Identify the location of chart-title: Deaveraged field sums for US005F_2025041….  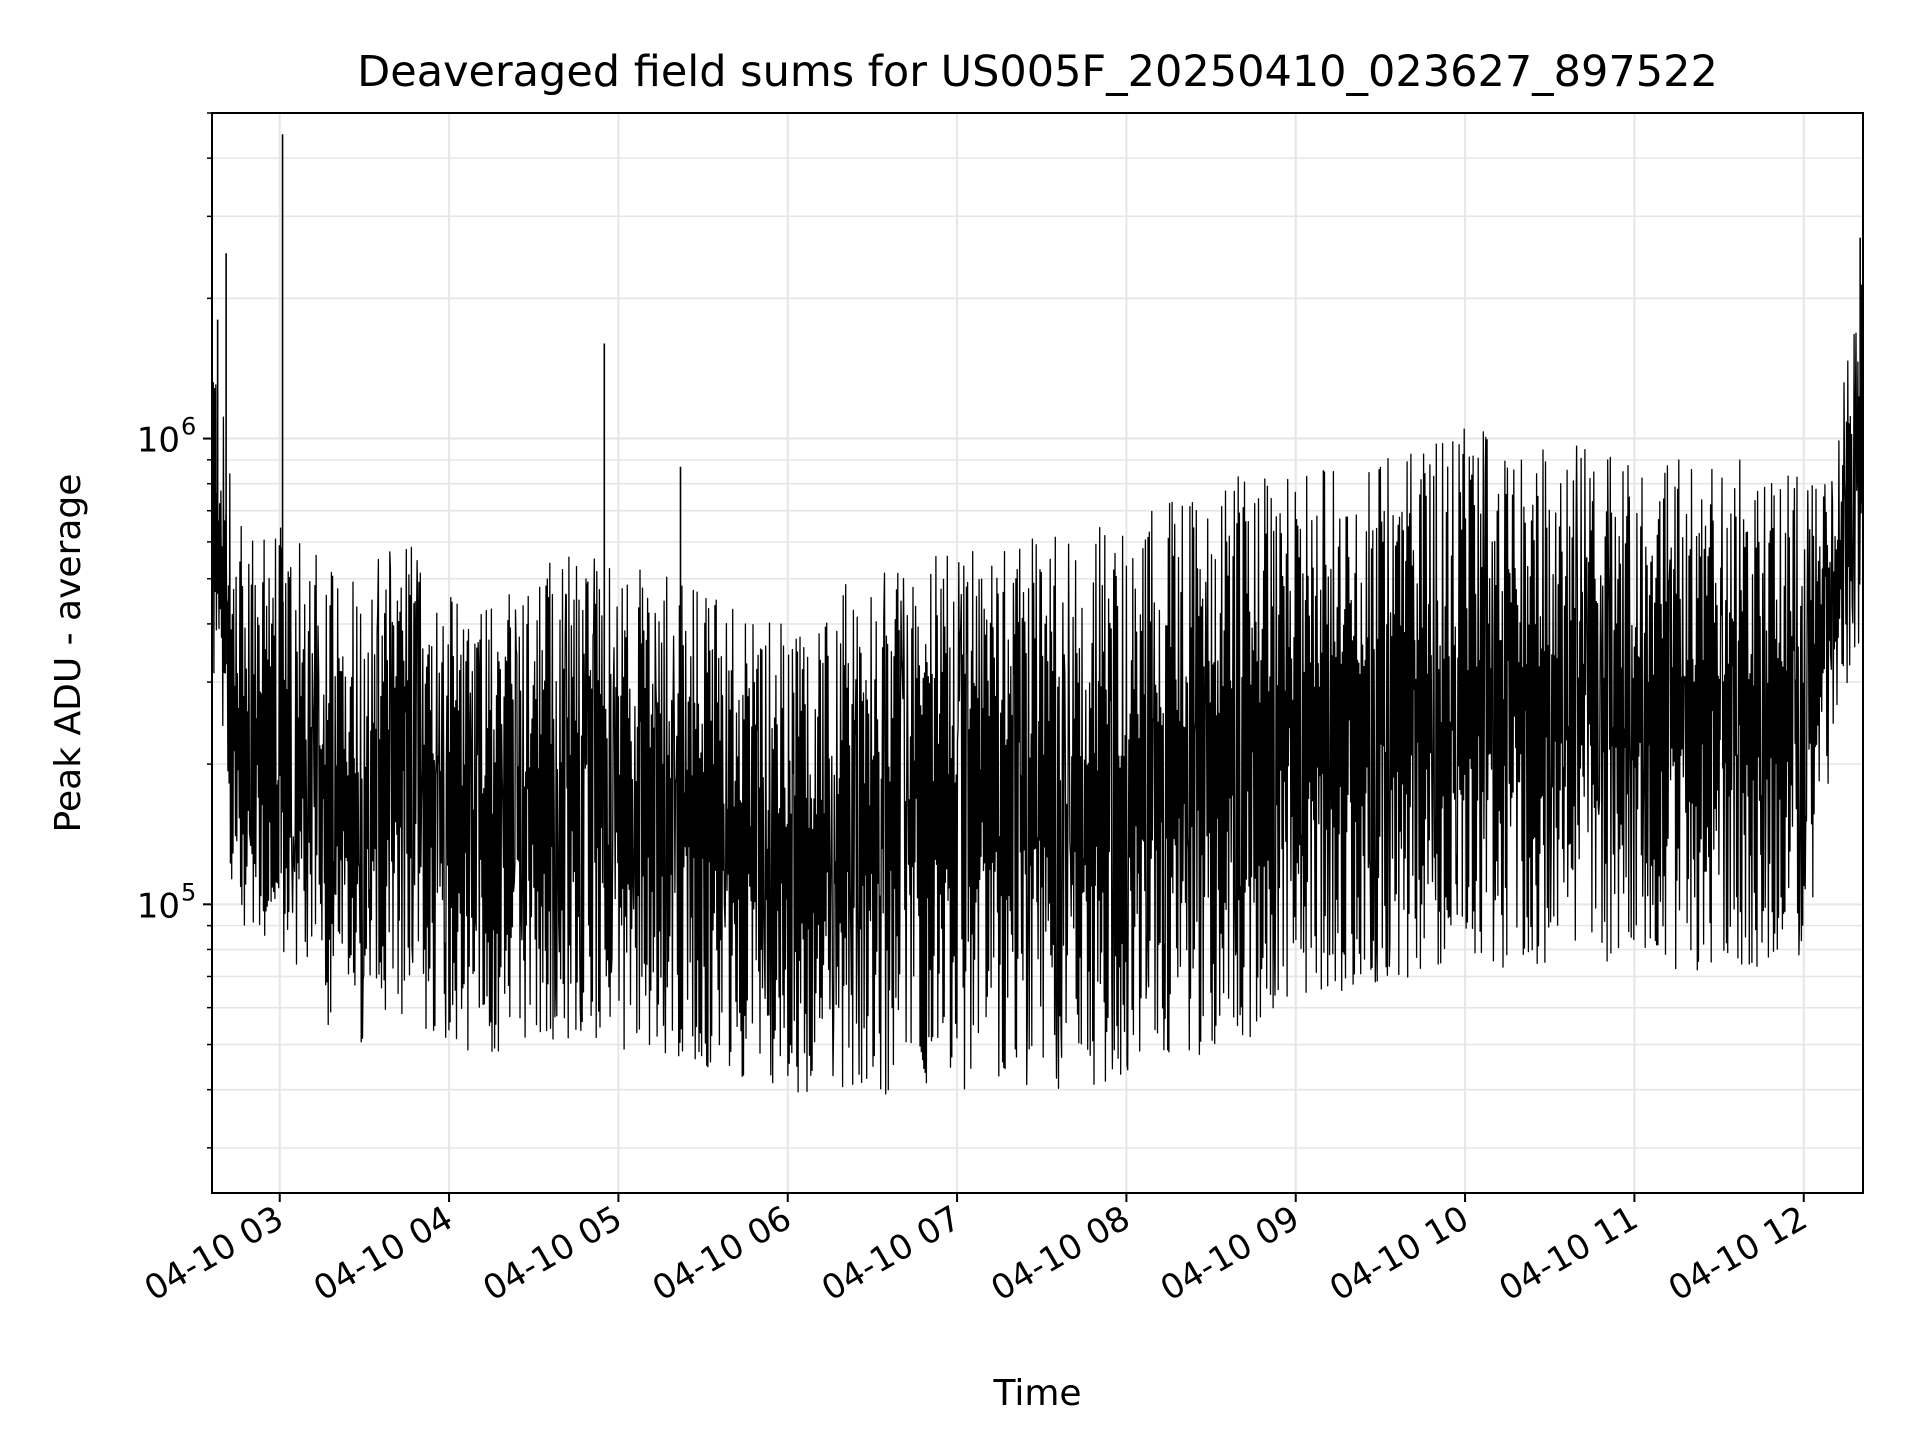
(1037, 72).